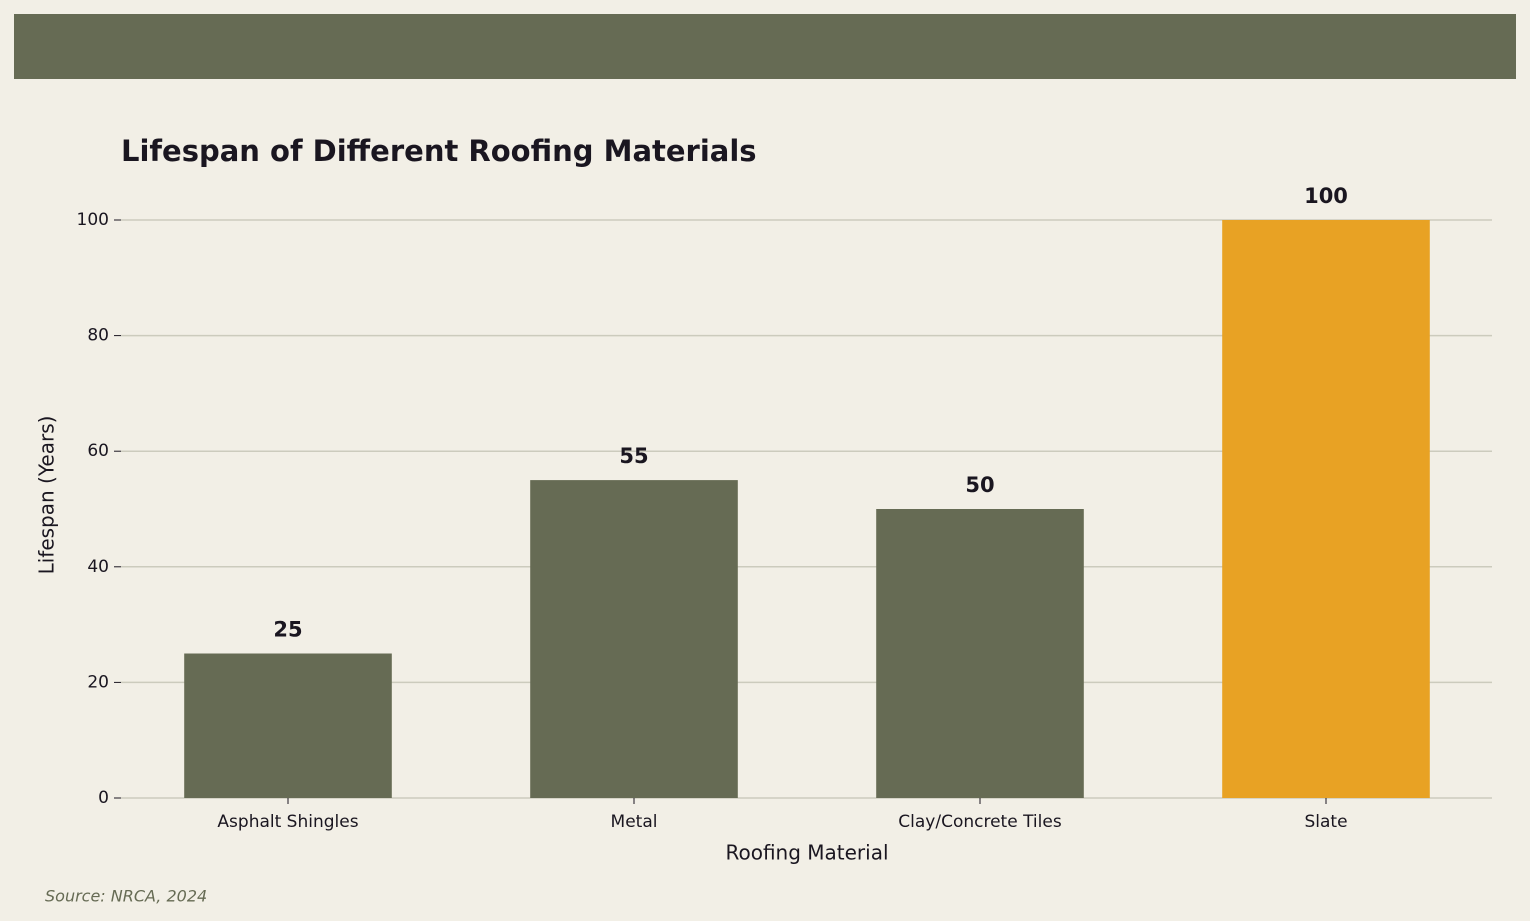 The width and height of the screenshot is (1530, 921). Describe the element at coordinates (633, 456) in the screenshot. I see `value-label: 55` at that location.